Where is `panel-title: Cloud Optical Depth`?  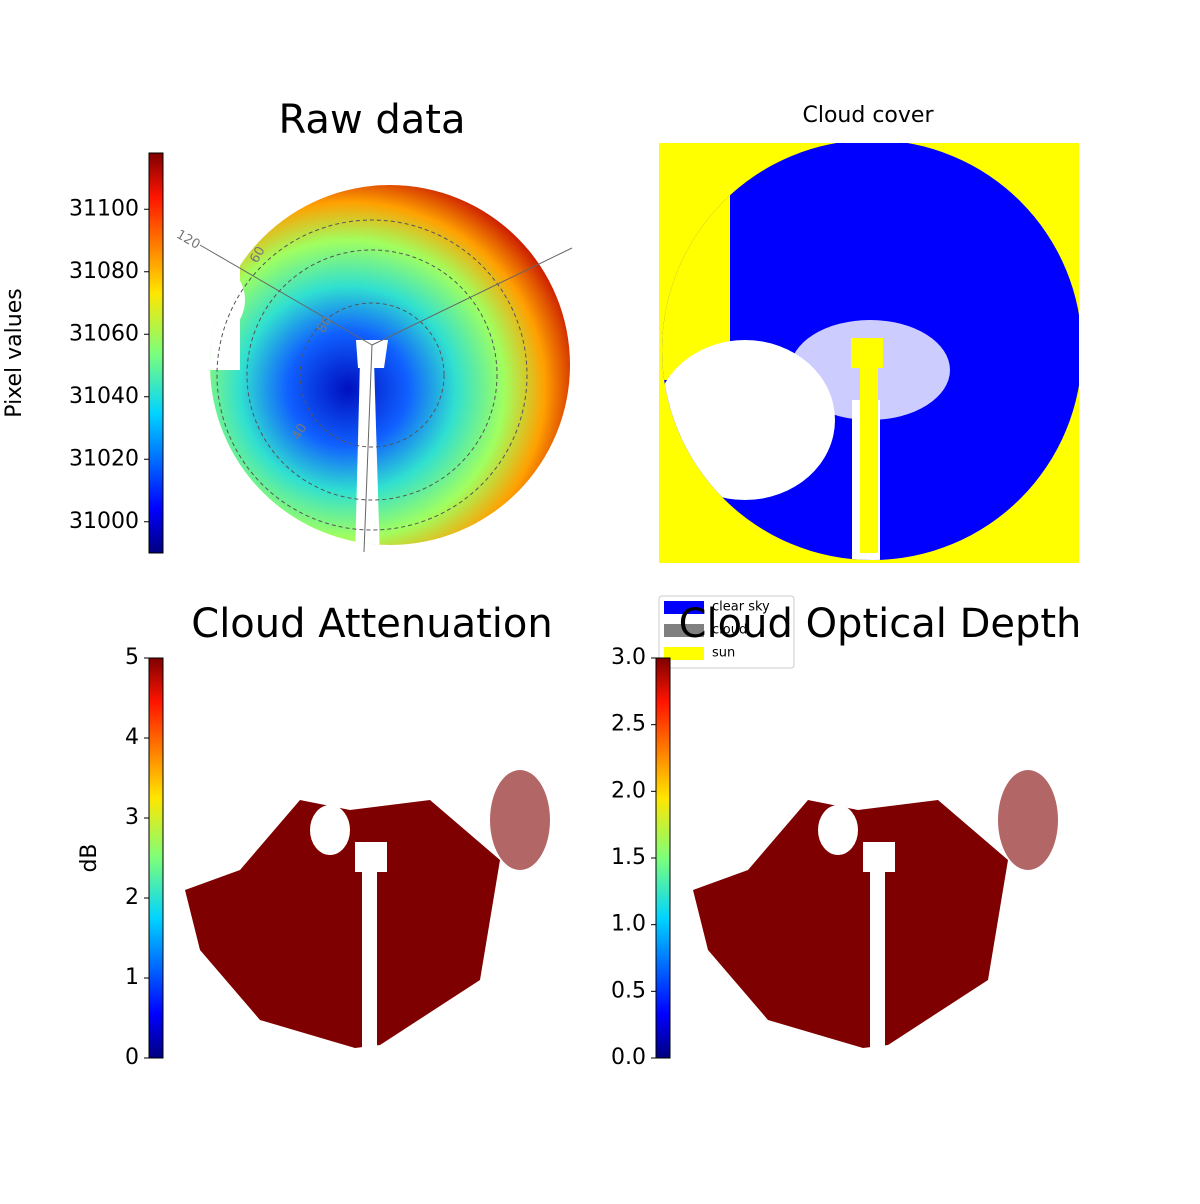 panel-title: Cloud Optical Depth is located at coordinates (880, 624).